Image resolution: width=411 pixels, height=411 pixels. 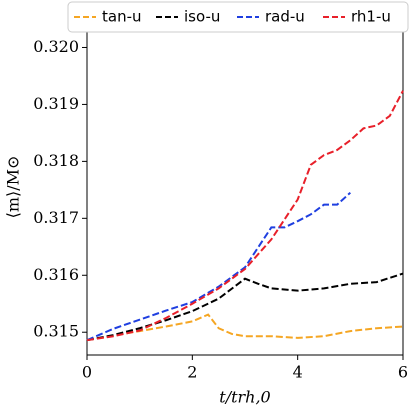 I want to click on x-tick-label: 6, so click(x=403, y=372).